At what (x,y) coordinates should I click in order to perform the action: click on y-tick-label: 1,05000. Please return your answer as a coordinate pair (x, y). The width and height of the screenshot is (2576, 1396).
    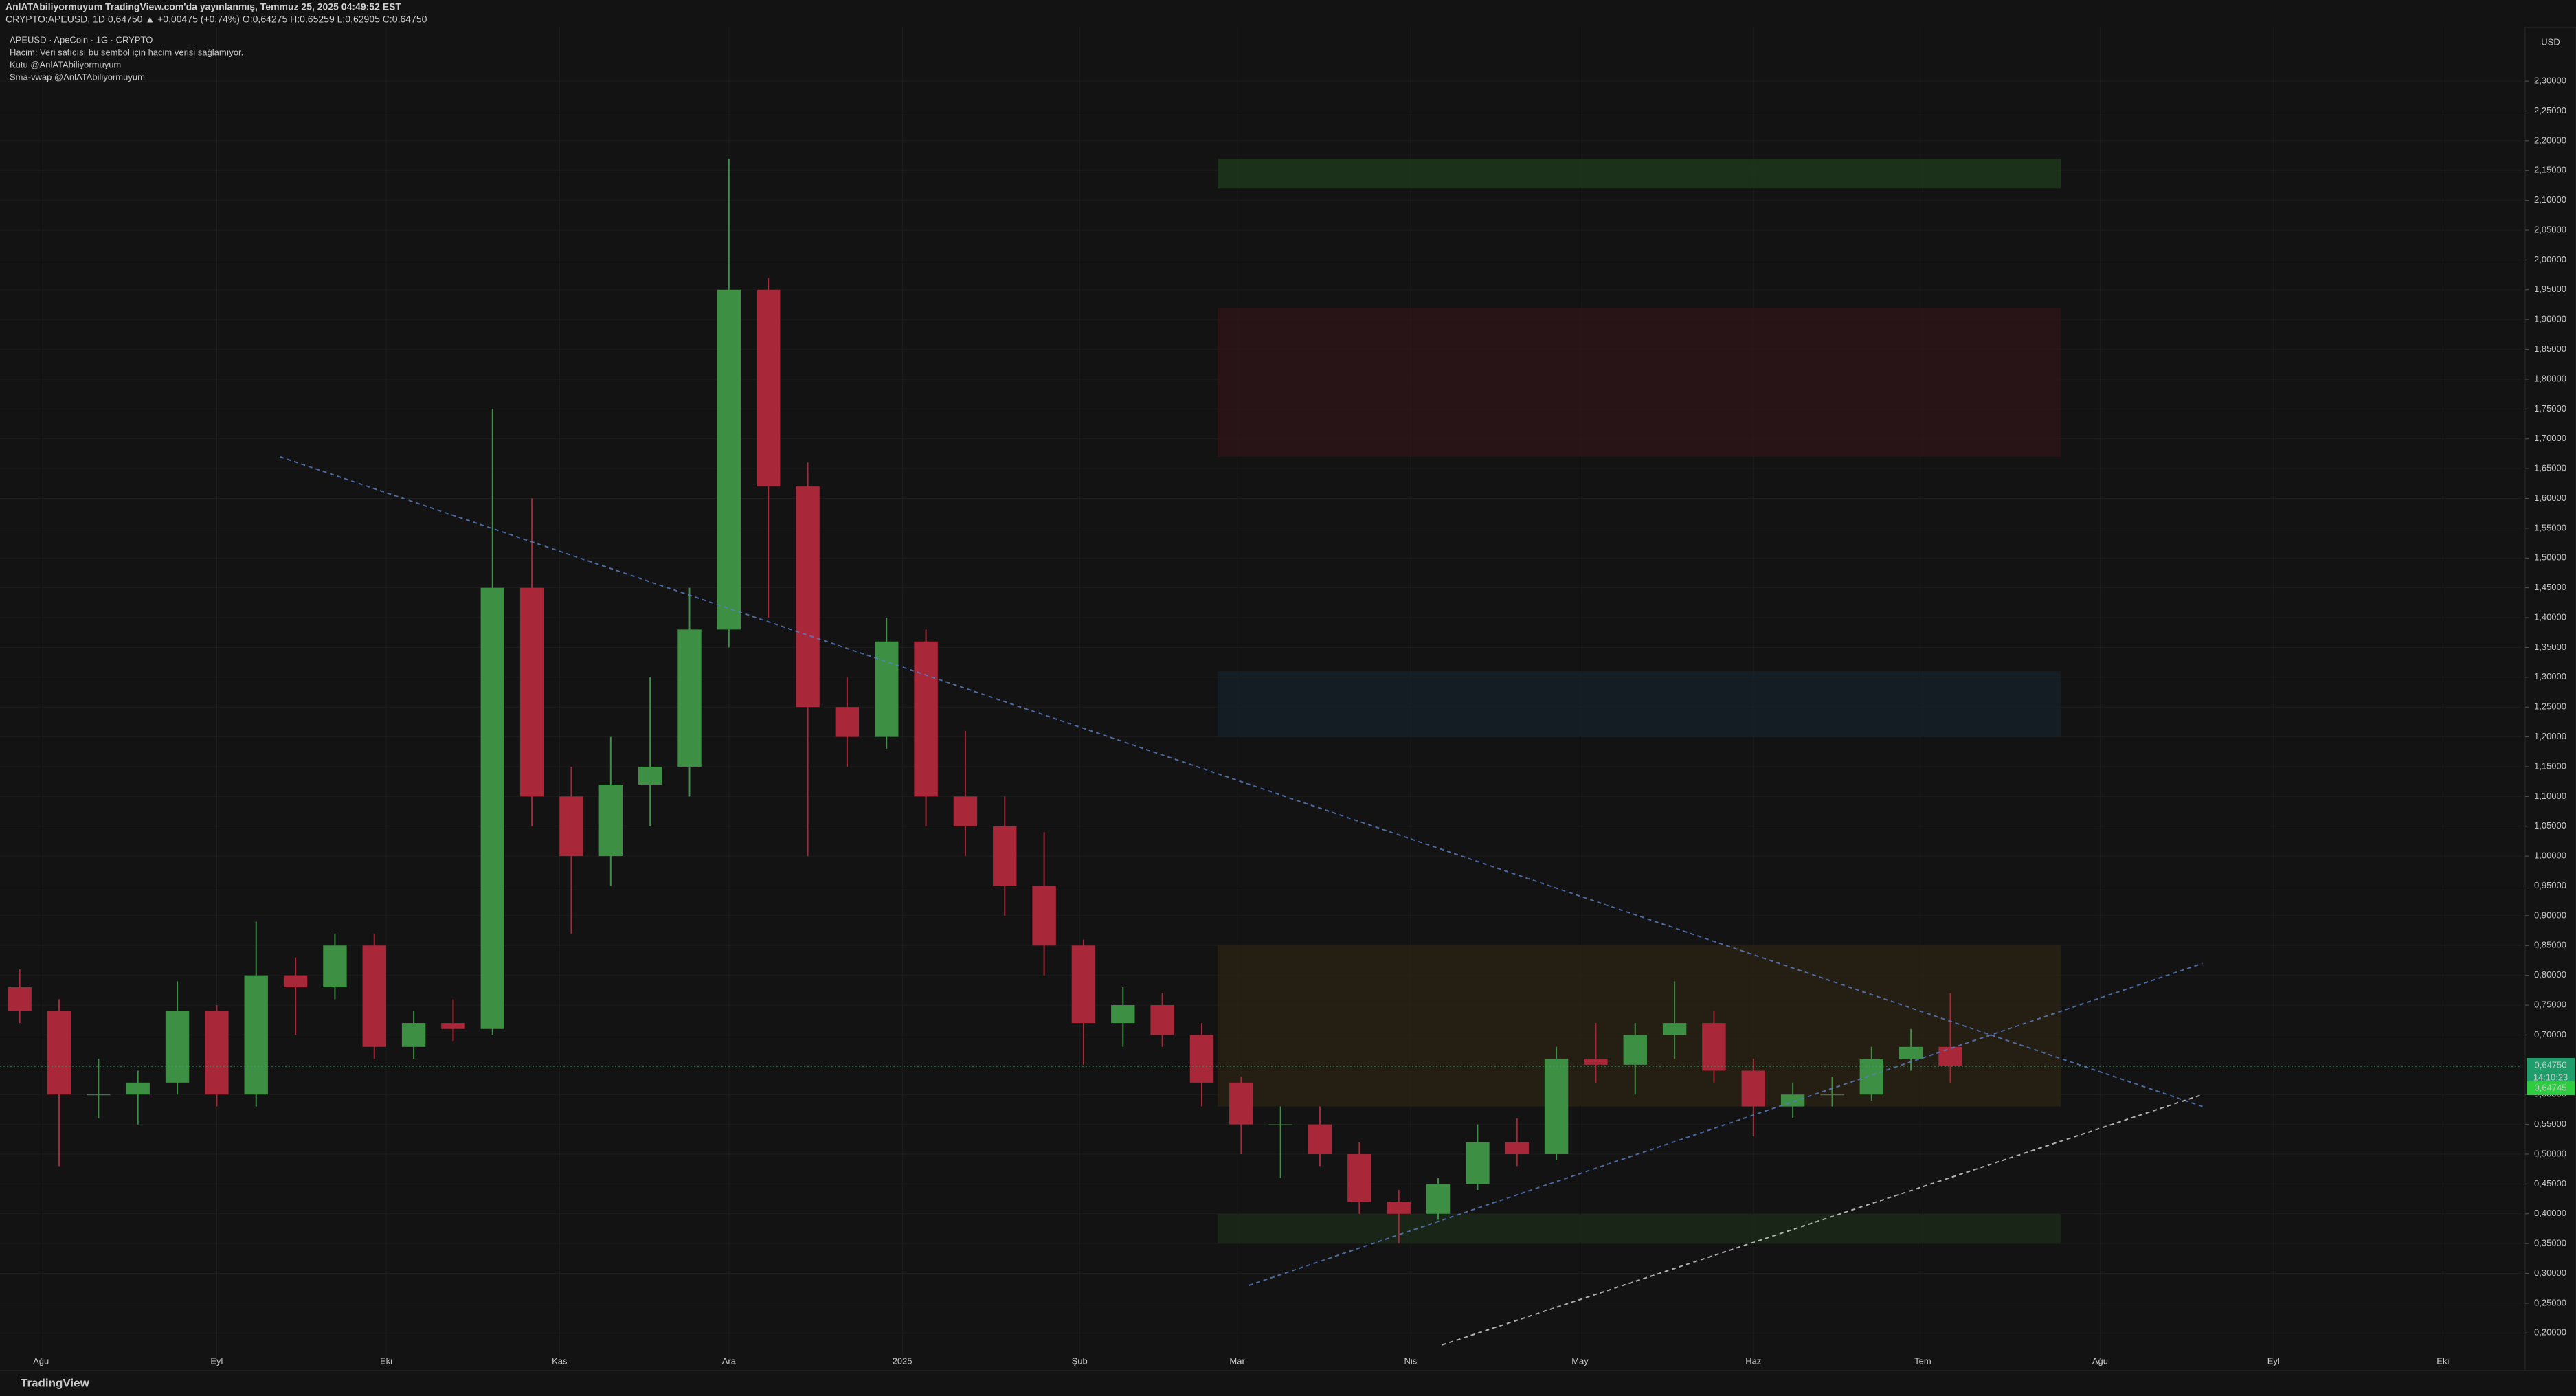
    Looking at the image, I should click on (2550, 825).